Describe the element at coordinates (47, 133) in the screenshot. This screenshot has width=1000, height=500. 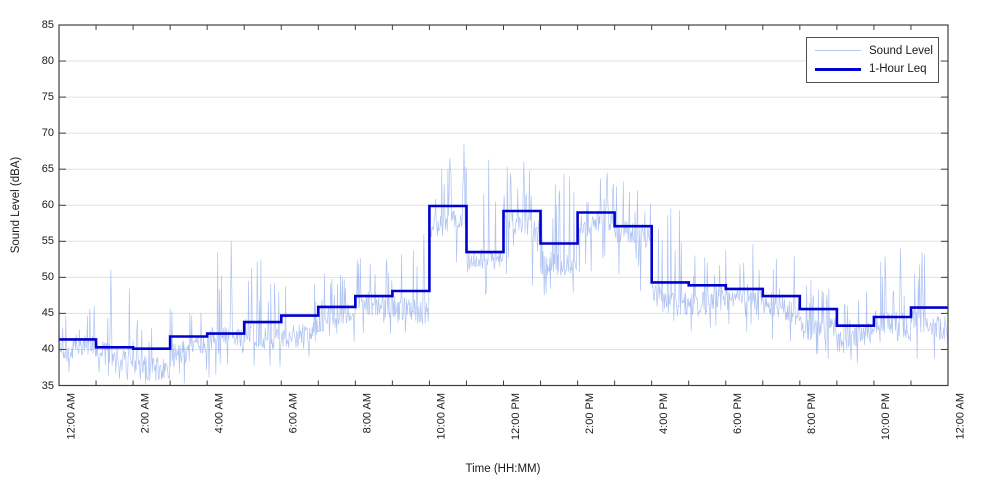
I see `y-tick-label-70: 70` at that location.